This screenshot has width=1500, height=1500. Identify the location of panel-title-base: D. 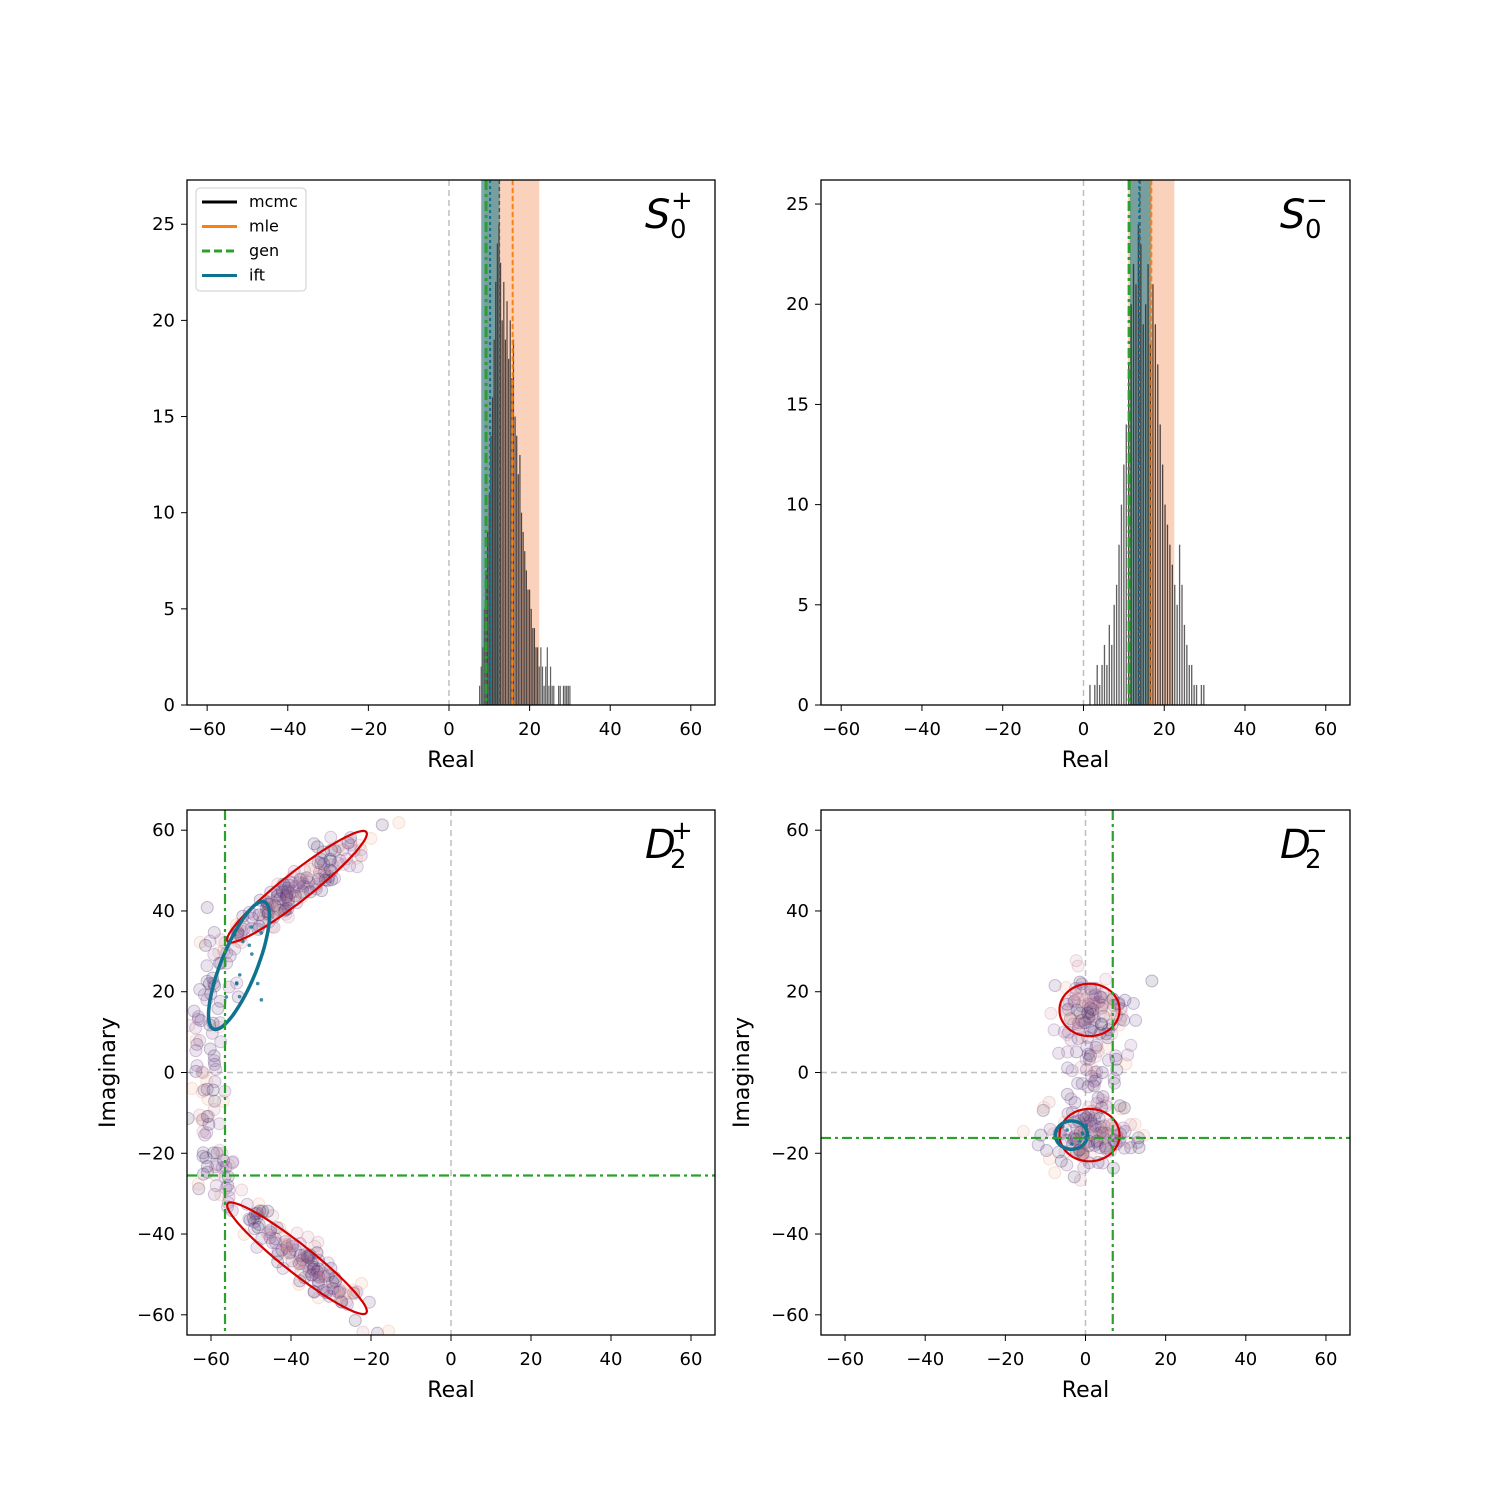
(660, 845).